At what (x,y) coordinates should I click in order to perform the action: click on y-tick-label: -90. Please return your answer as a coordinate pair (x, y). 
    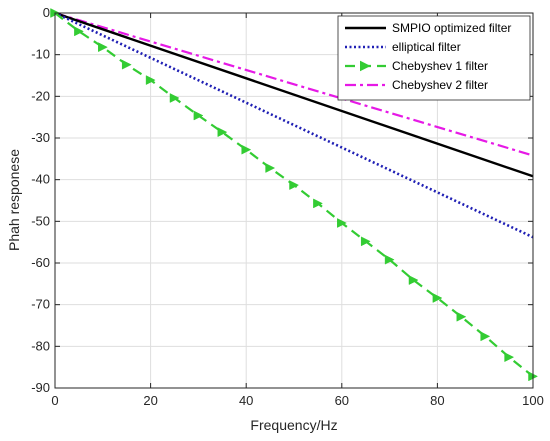
    Looking at the image, I should click on (40, 387).